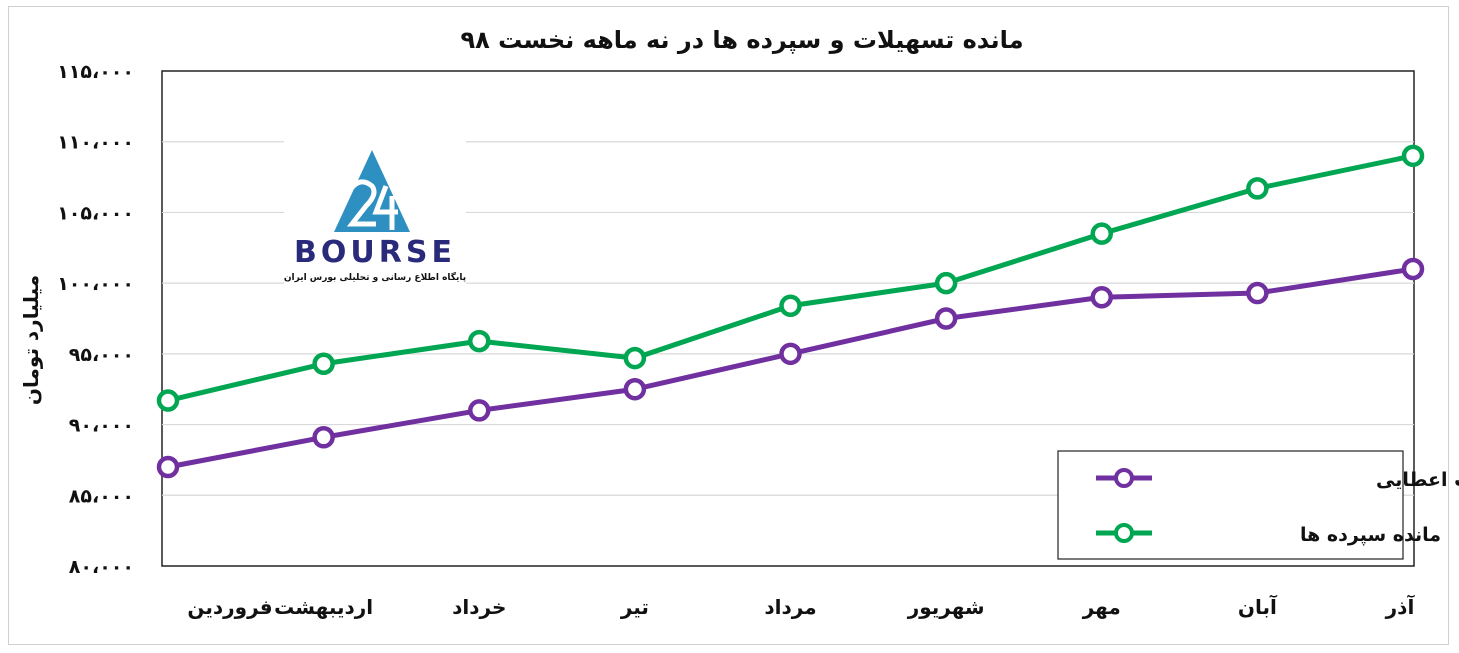 Image resolution: width=1459 pixels, height=653 pixels. I want to click on x-tick-label: شهریور, so click(946, 607).